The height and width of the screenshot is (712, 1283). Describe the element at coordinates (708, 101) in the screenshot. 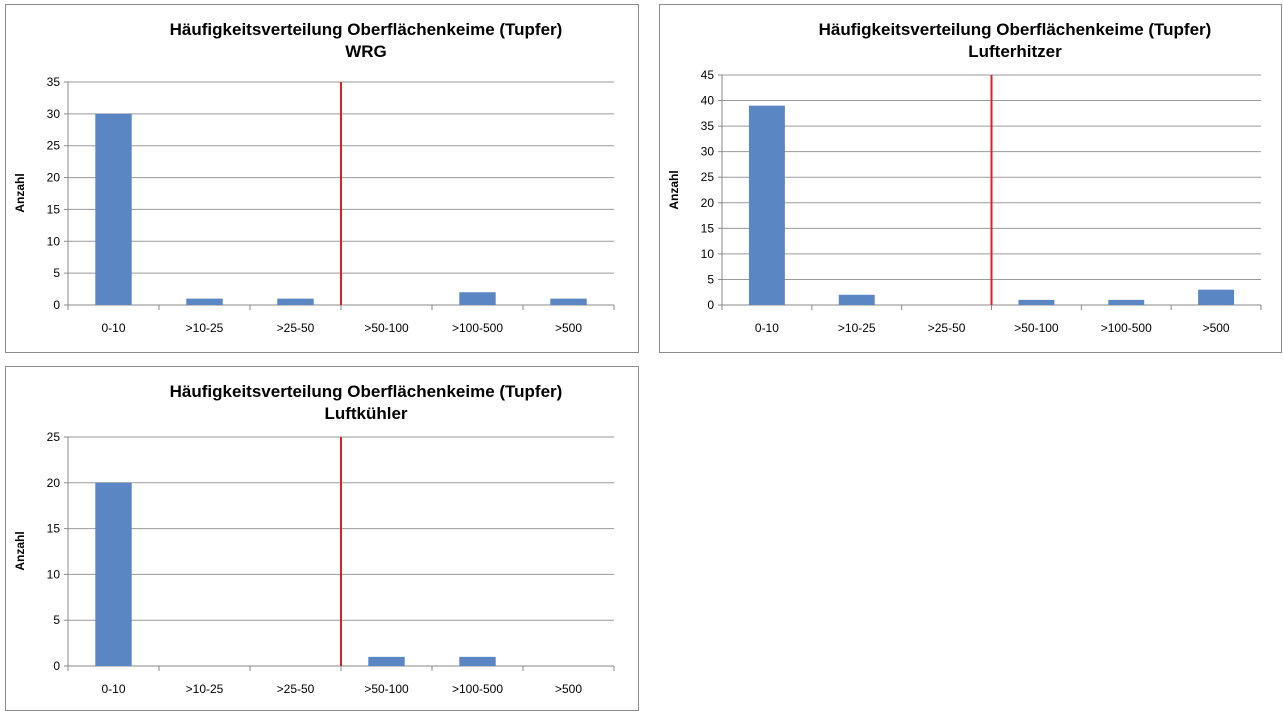

I see `y-tick-label: 40` at that location.